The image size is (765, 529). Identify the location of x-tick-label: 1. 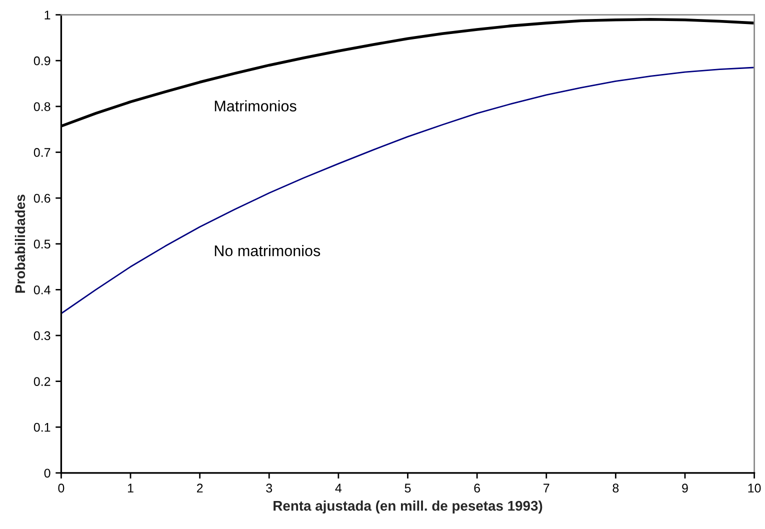
(131, 488).